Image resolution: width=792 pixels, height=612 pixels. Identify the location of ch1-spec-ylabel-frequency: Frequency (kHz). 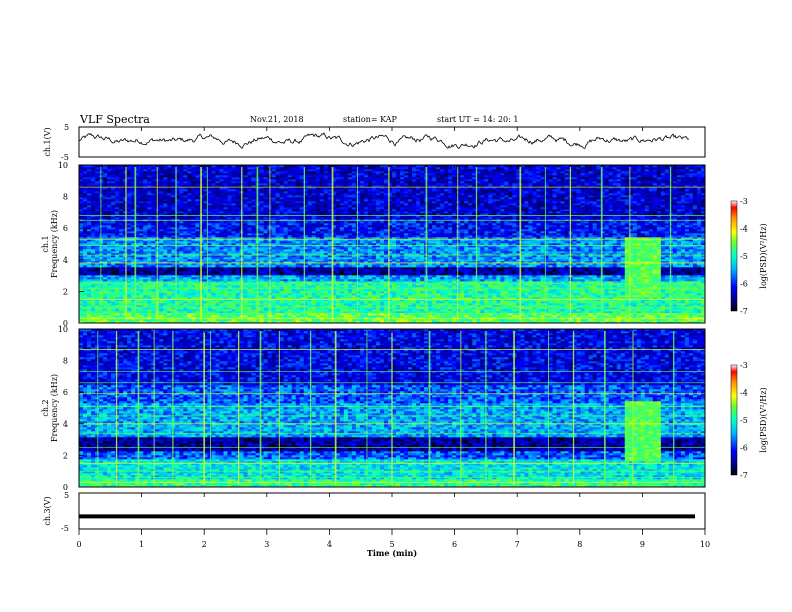
(54, 244).